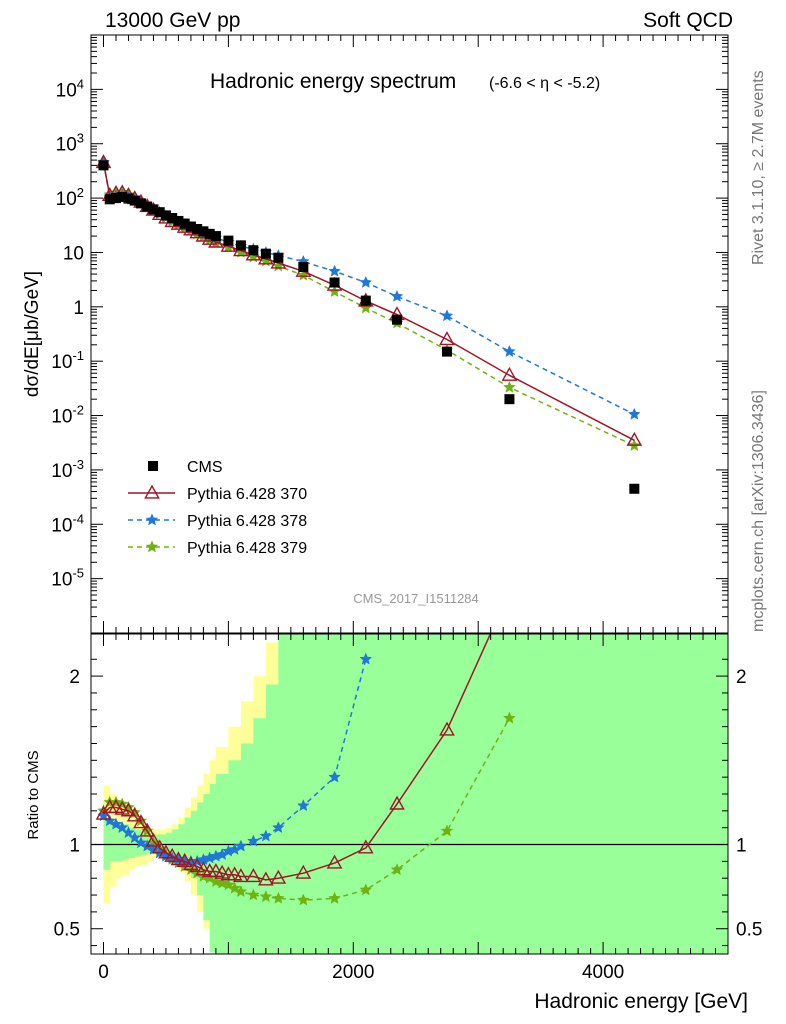  I want to click on legend-label: Pythia 6.428 379, so click(247, 548).